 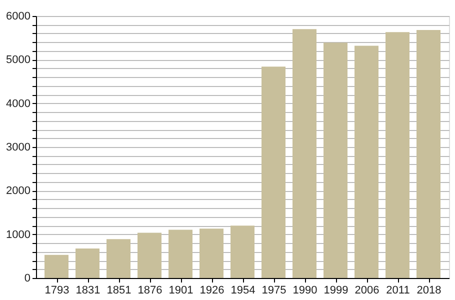 I want to click on x-tick-label: 1851, so click(x=119, y=290).